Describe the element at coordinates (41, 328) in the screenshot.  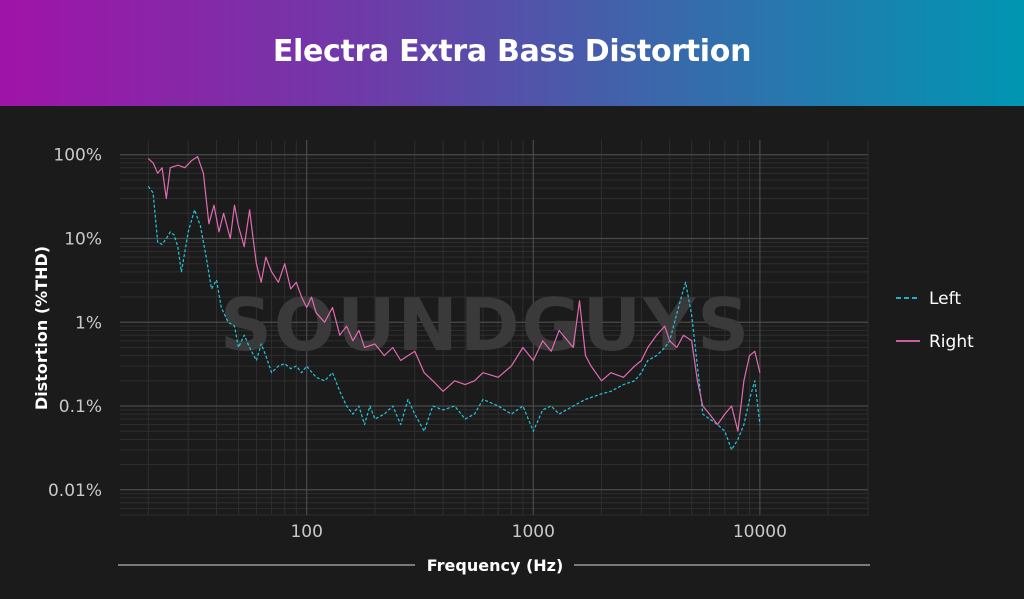
I see `y-axis-title: Distortion (%THD)` at that location.